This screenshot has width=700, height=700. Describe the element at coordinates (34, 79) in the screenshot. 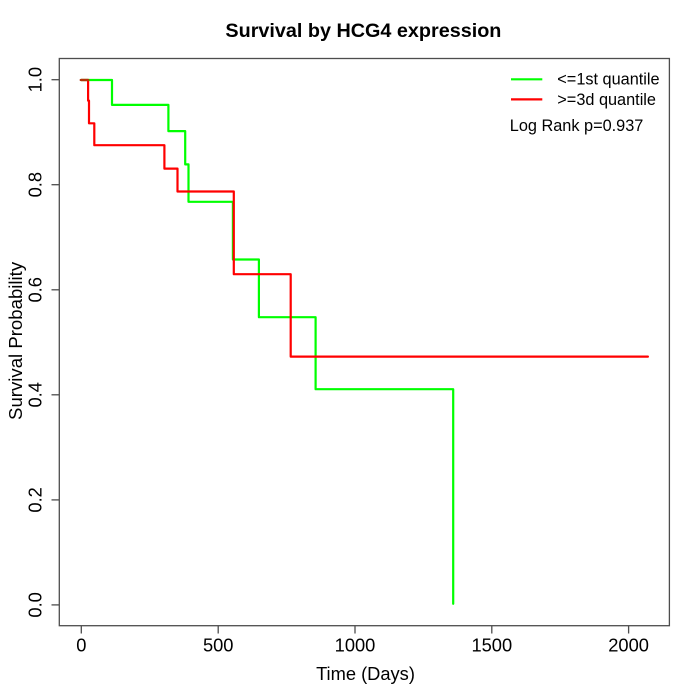

I see `svg-text: 1.0` at that location.